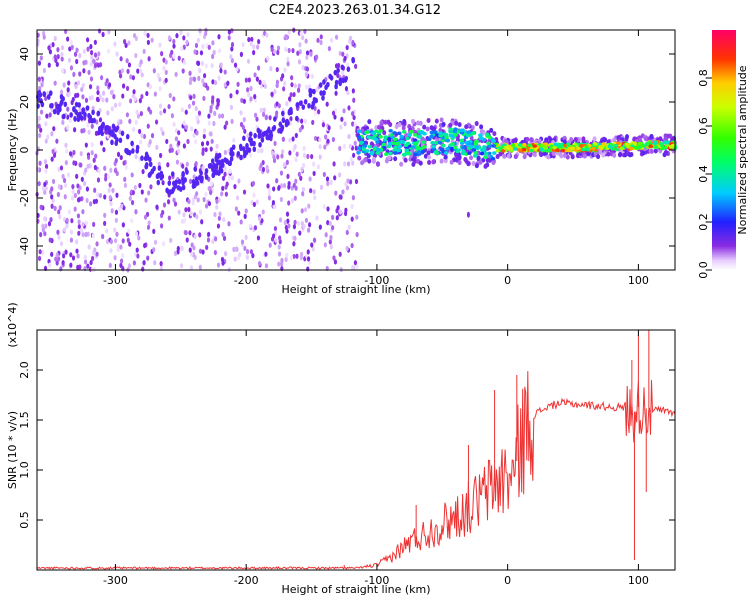 The height and width of the screenshot is (600, 750). Describe the element at coordinates (24, 150) in the screenshot. I see `heatmap-ytick-label: 0` at that location.